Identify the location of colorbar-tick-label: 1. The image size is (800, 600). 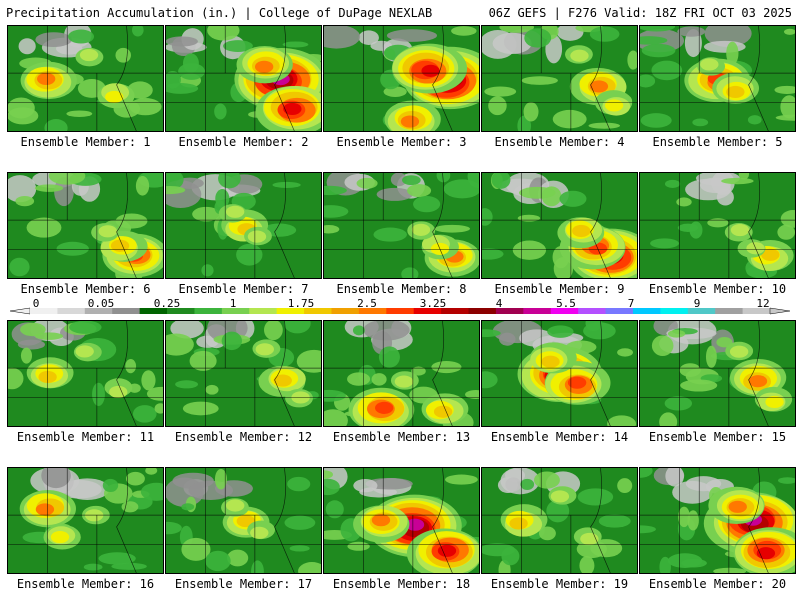
(233, 303).